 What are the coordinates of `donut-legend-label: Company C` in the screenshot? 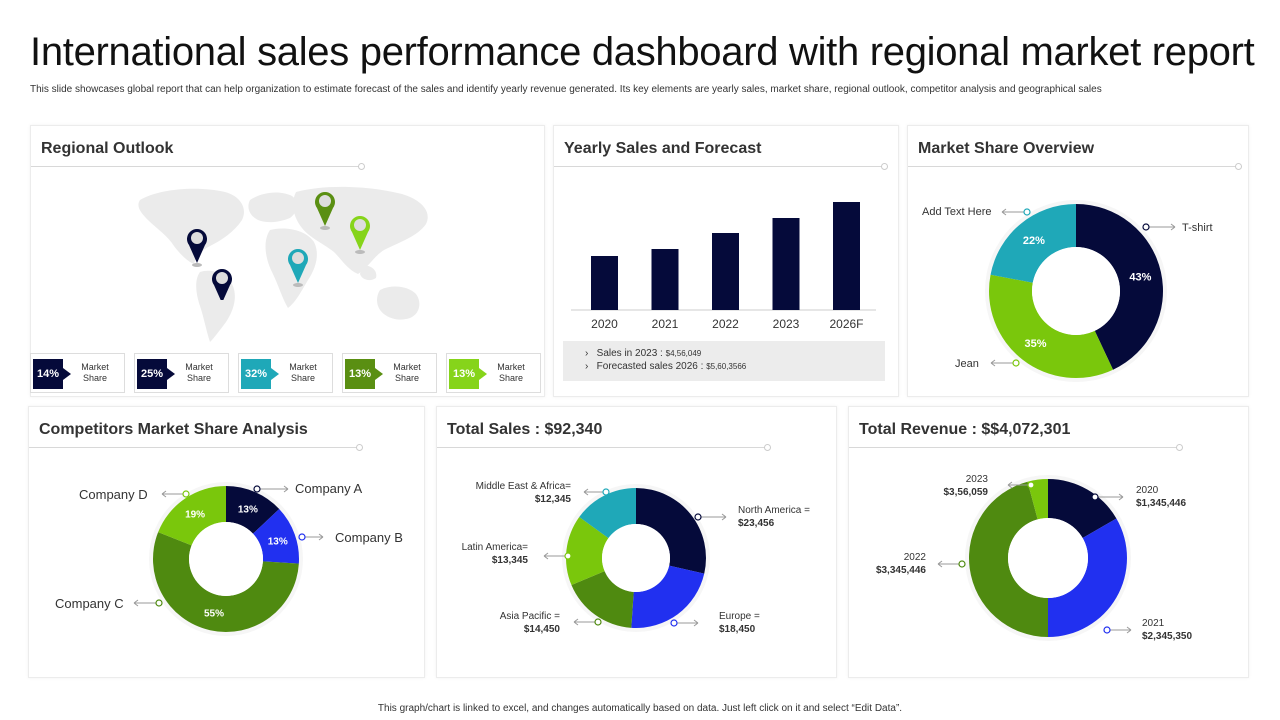 It's located at (89, 603).